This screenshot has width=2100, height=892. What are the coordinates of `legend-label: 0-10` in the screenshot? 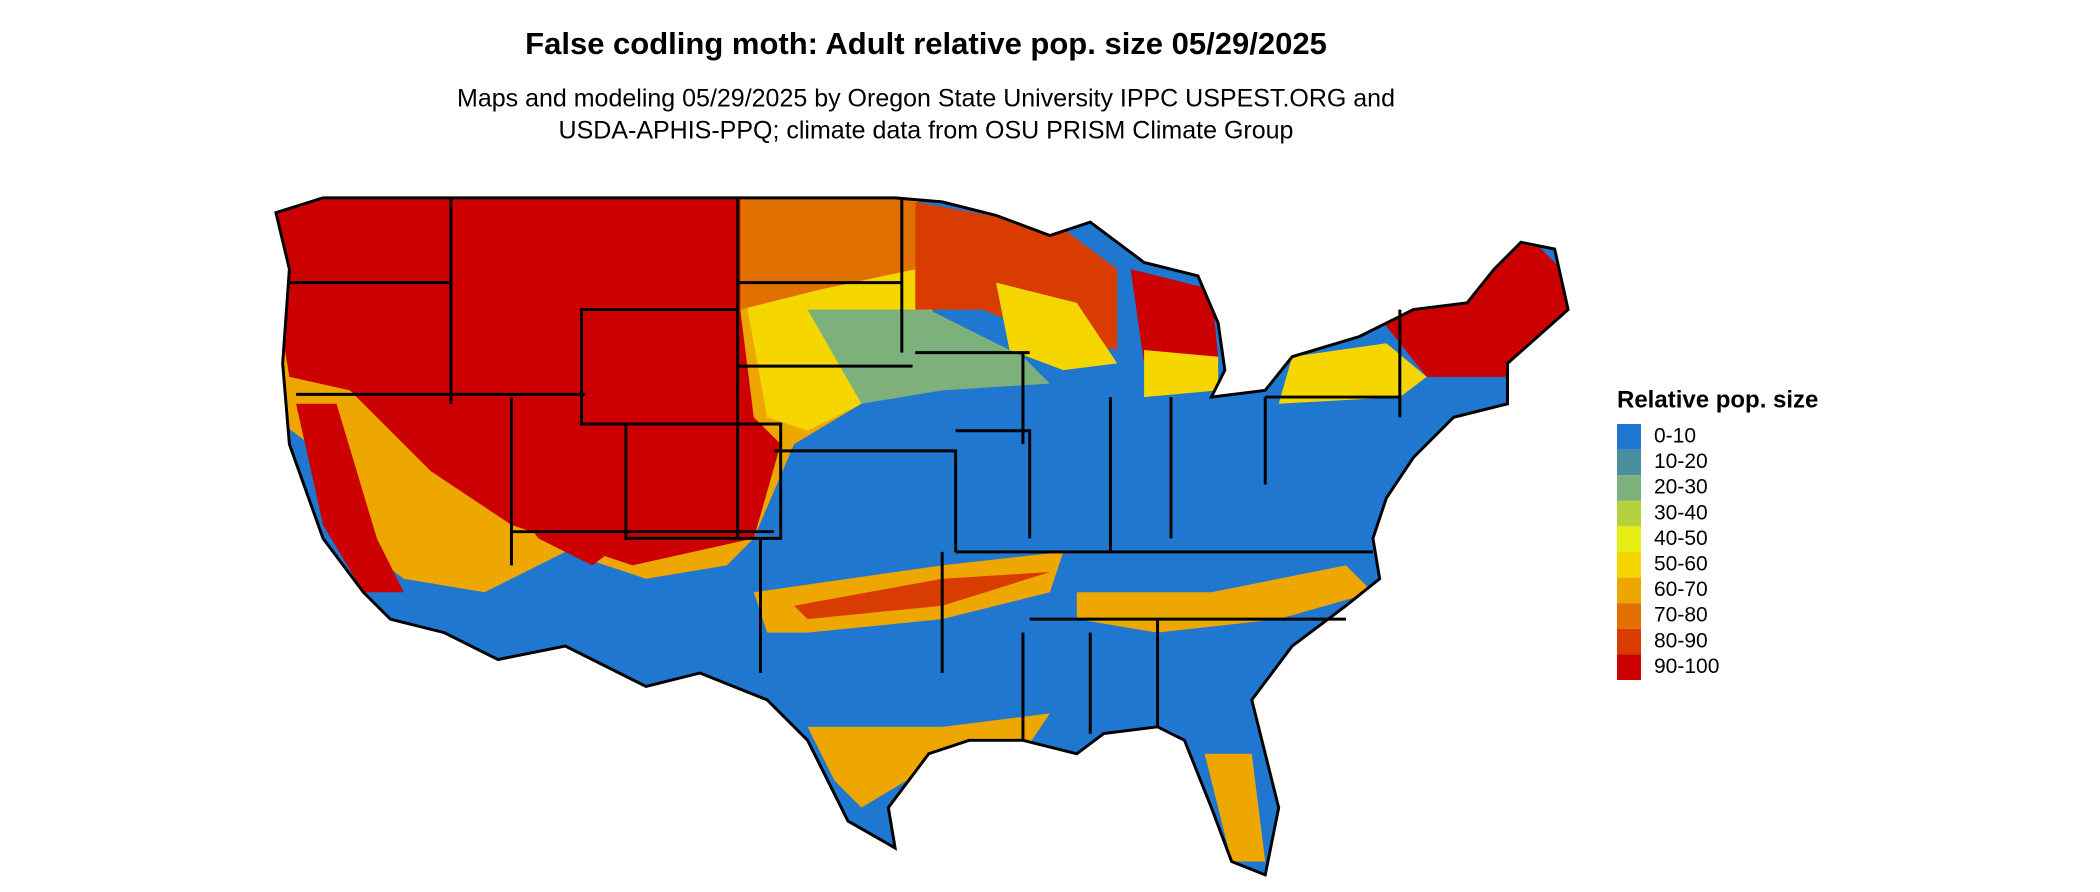 It's located at (1675, 436).